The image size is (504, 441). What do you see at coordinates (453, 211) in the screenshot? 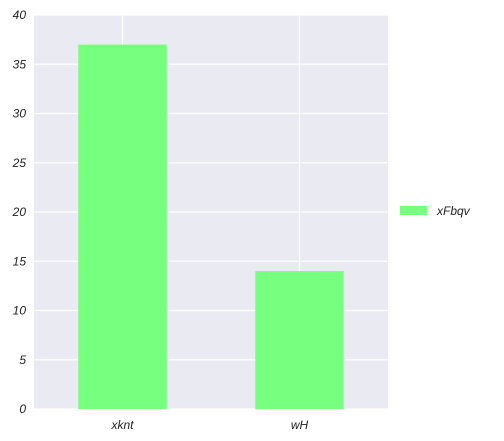
I see `legend-label-xFbqv: xFbqv` at bounding box center [453, 211].